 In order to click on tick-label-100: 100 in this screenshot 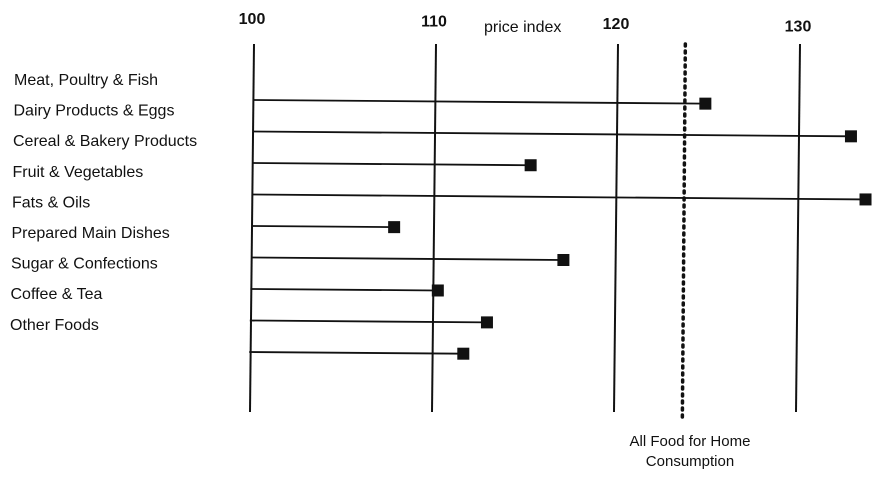, I will do `click(252, 19)`.